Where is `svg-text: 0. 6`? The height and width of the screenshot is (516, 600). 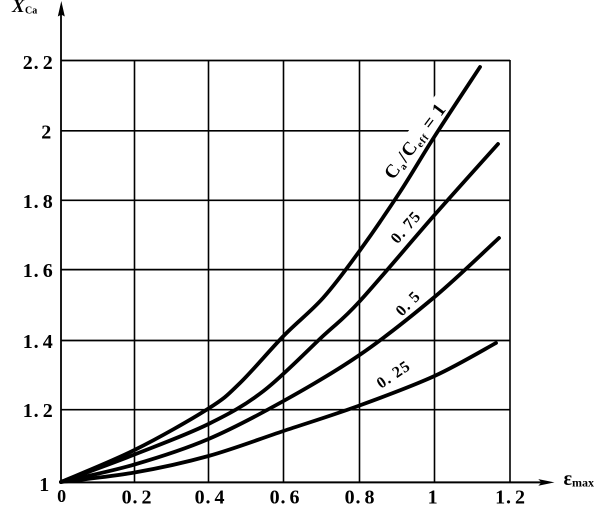 svg-text: 0. 6 is located at coordinates (285, 498).